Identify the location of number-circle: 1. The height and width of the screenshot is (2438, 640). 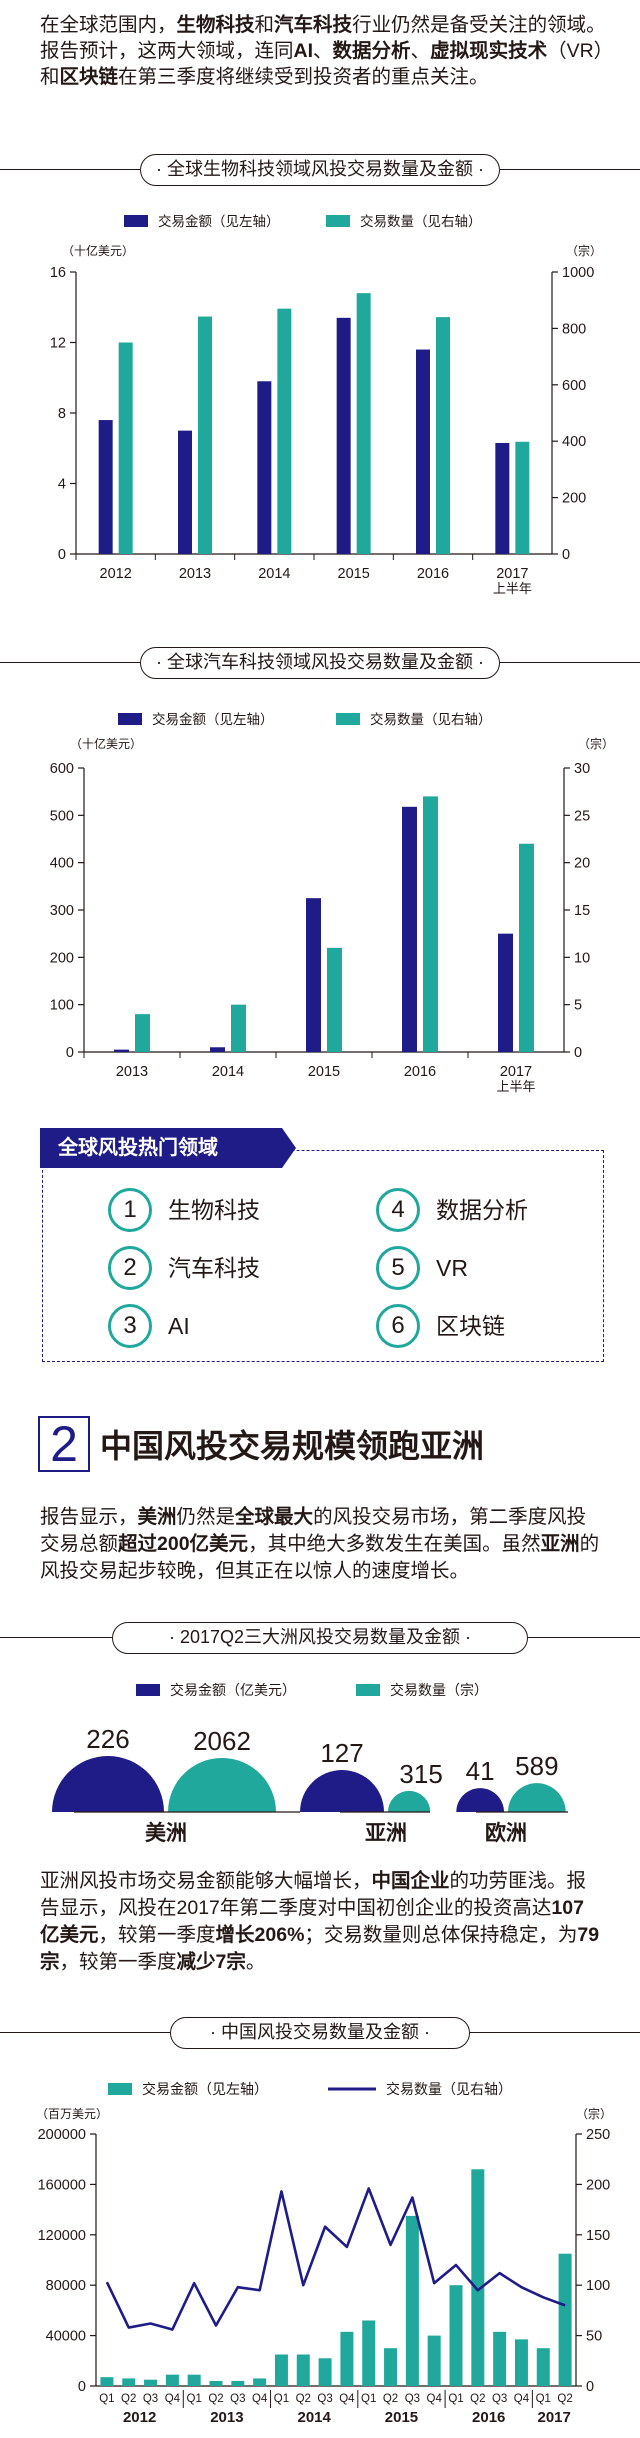
(130, 1210).